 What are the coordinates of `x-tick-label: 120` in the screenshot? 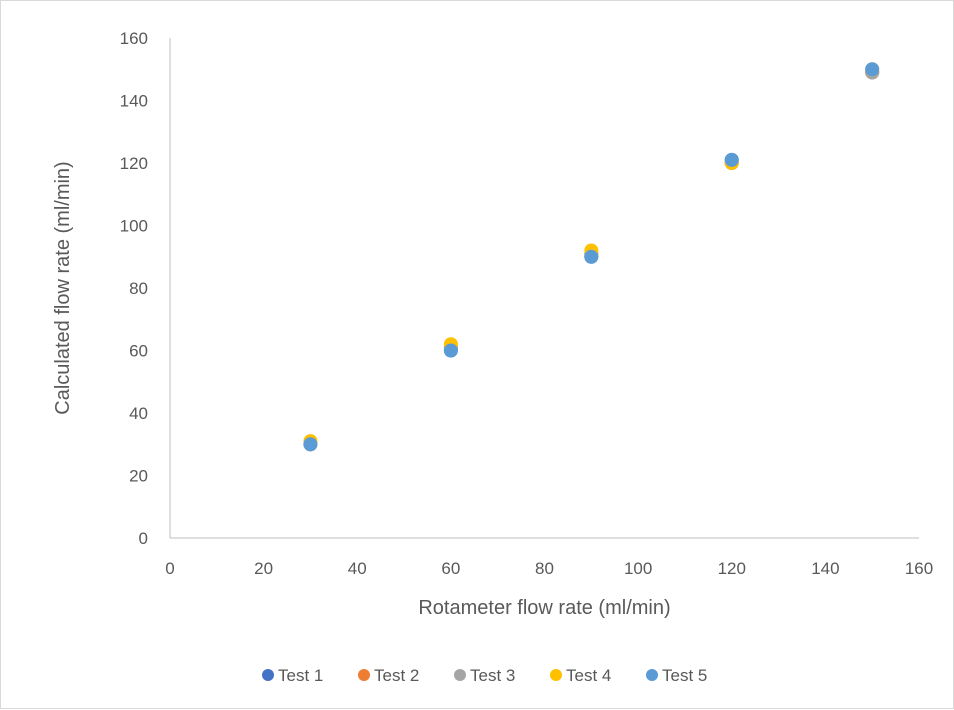 It's located at (732, 568).